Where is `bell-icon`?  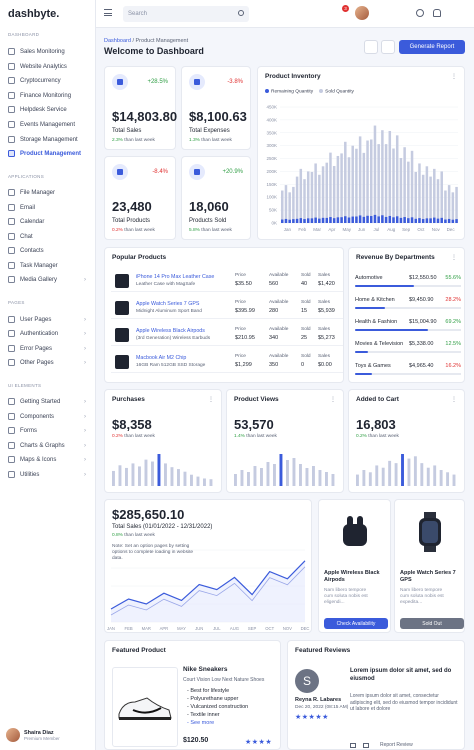 bell-icon is located at coordinates (437, 13).